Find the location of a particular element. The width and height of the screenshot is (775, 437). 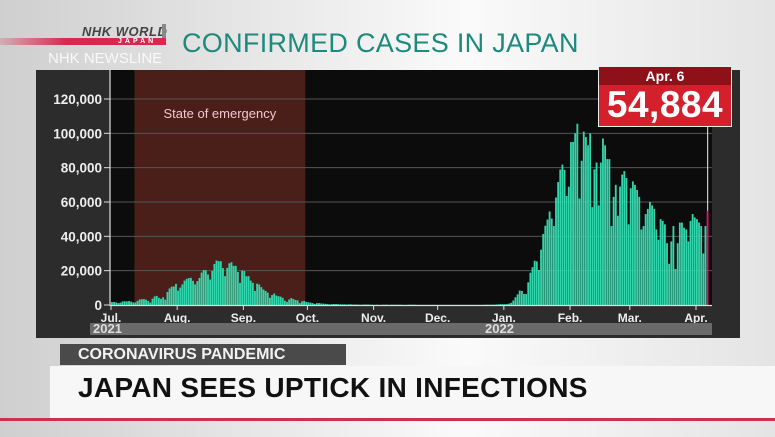

y-tick-label: 80,000 is located at coordinates (81, 168).